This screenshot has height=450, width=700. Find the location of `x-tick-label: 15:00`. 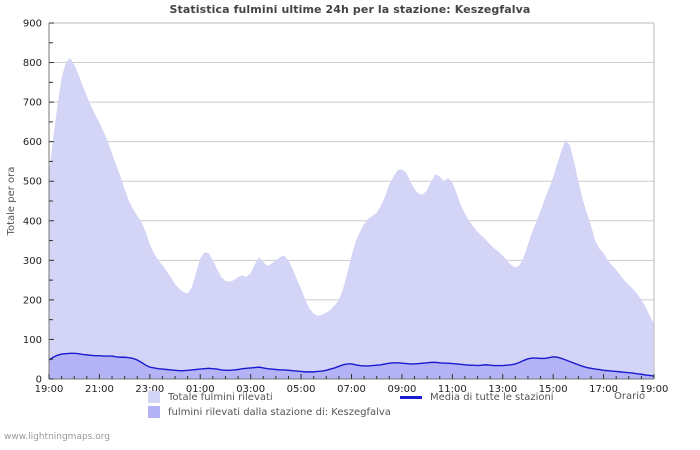

x-tick-label: 15:00 is located at coordinates (553, 389).